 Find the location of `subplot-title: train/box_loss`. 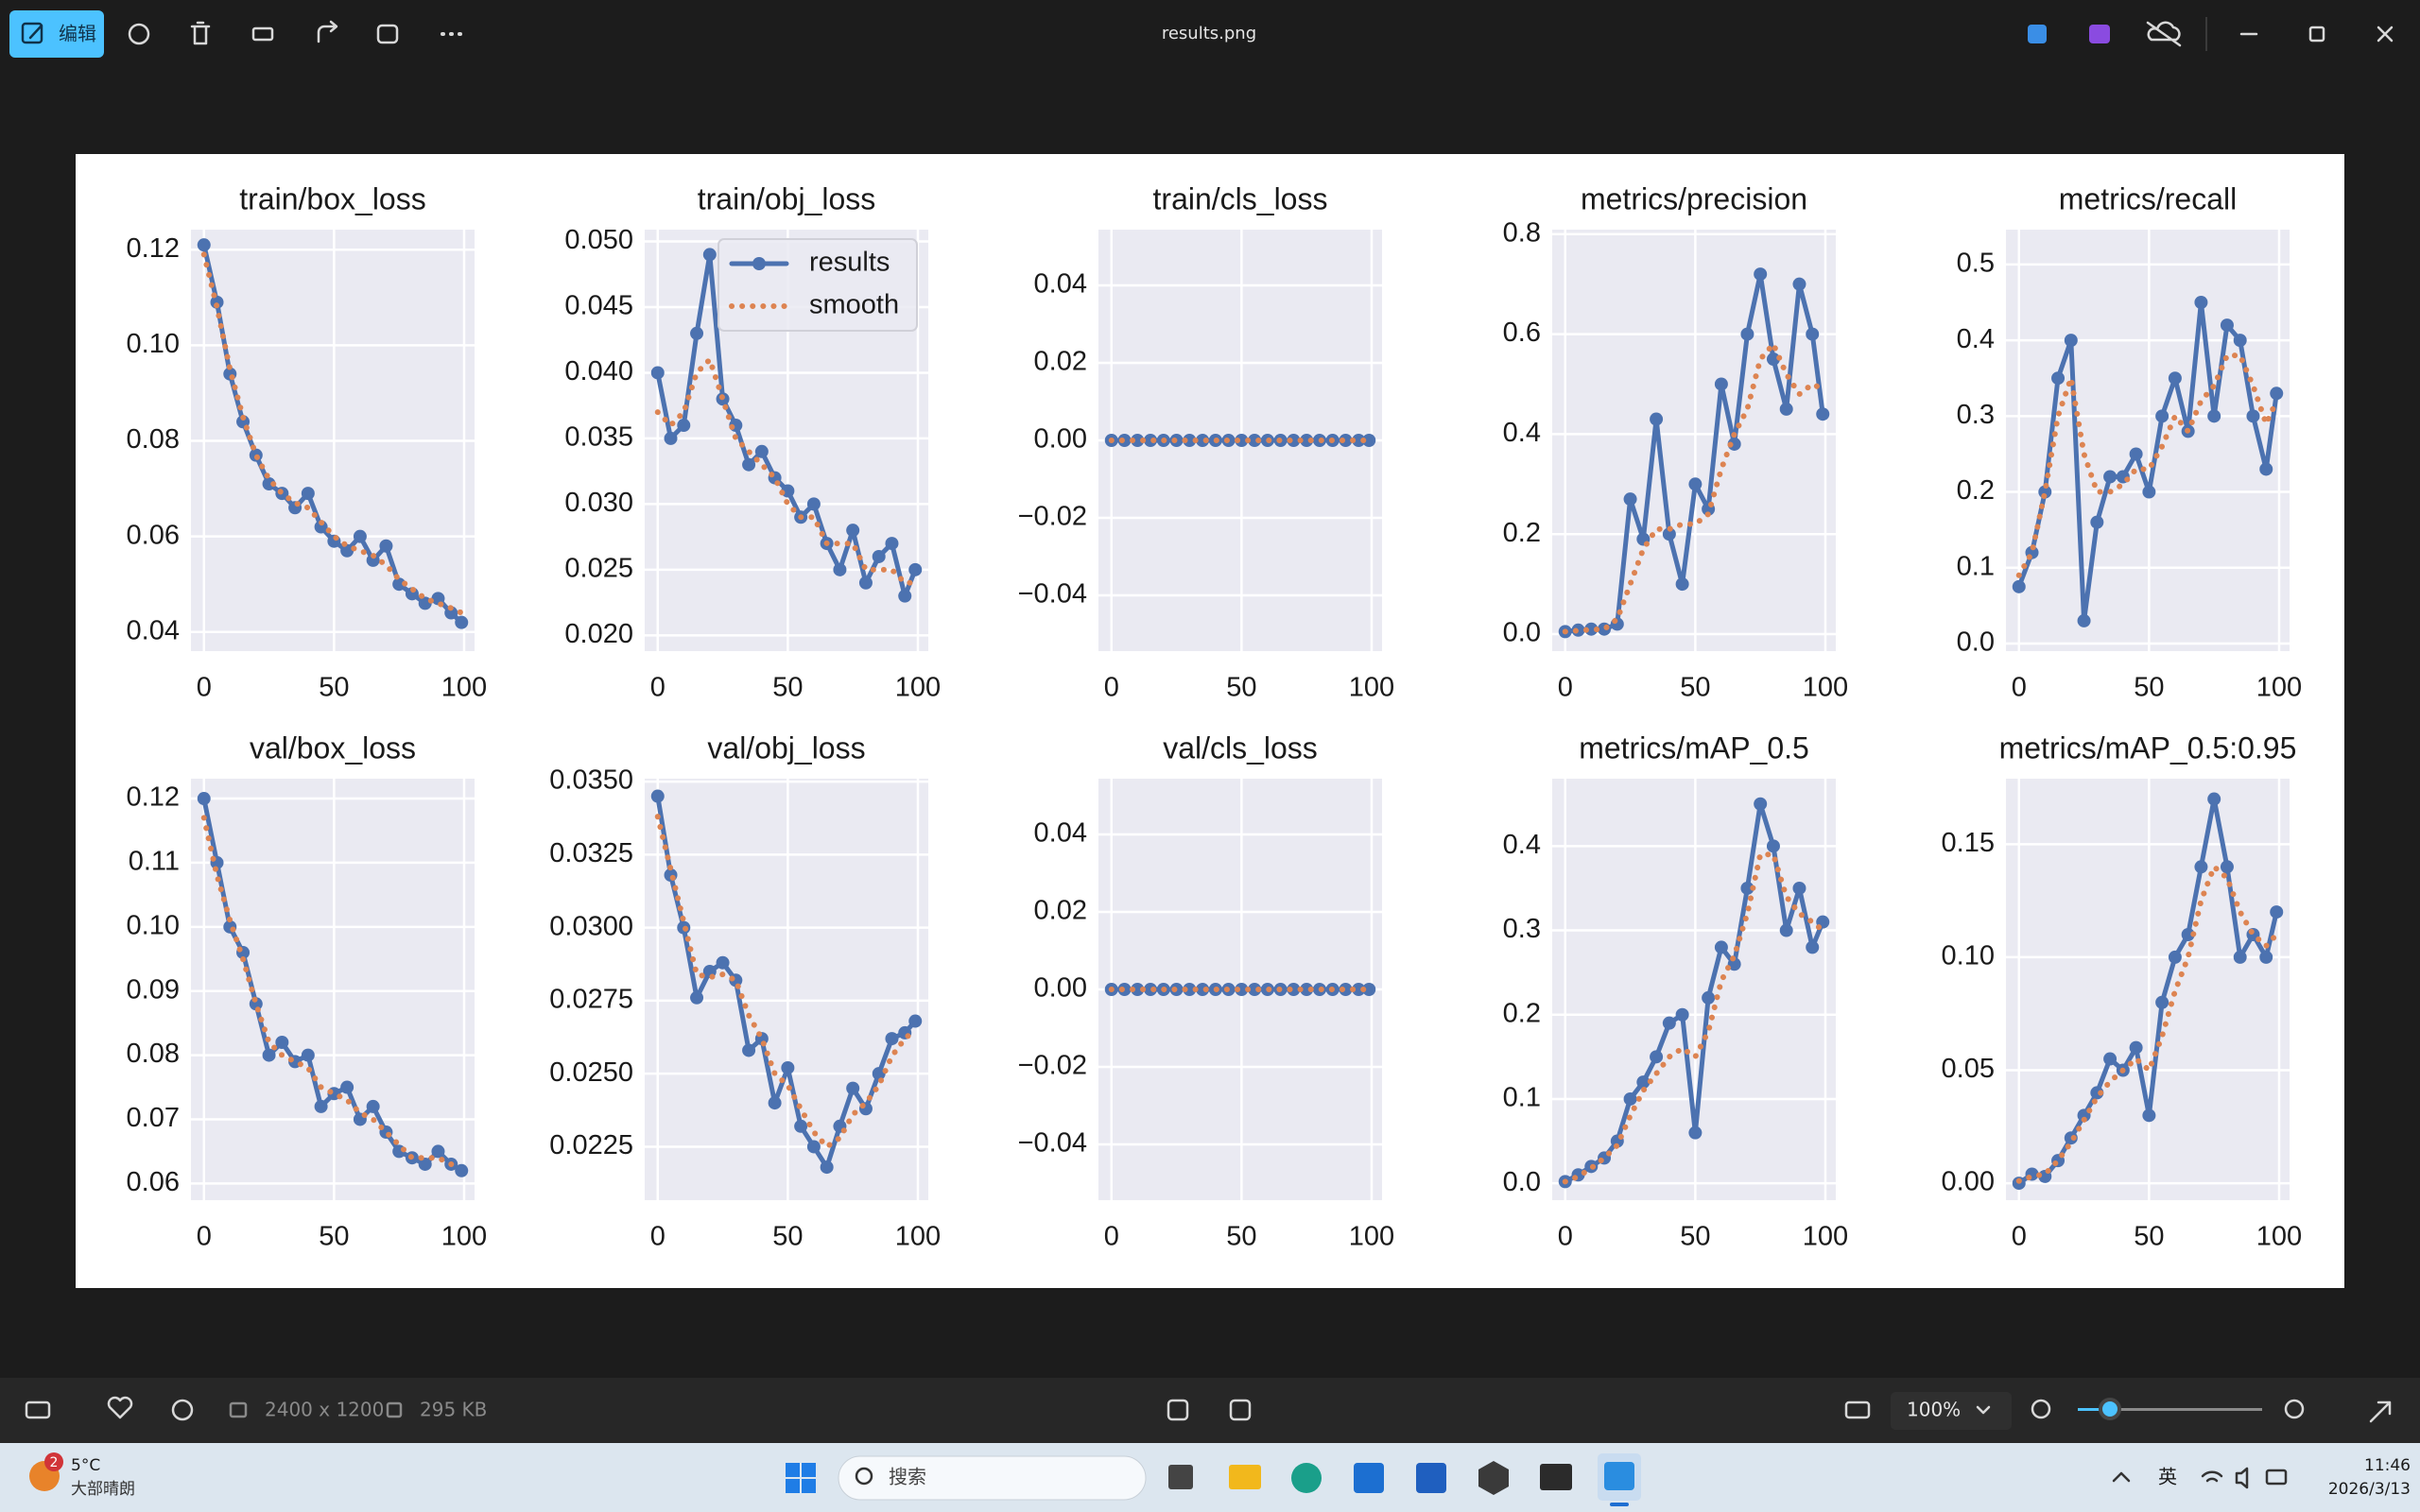

subplot-title: train/box_loss is located at coordinates (332, 198).